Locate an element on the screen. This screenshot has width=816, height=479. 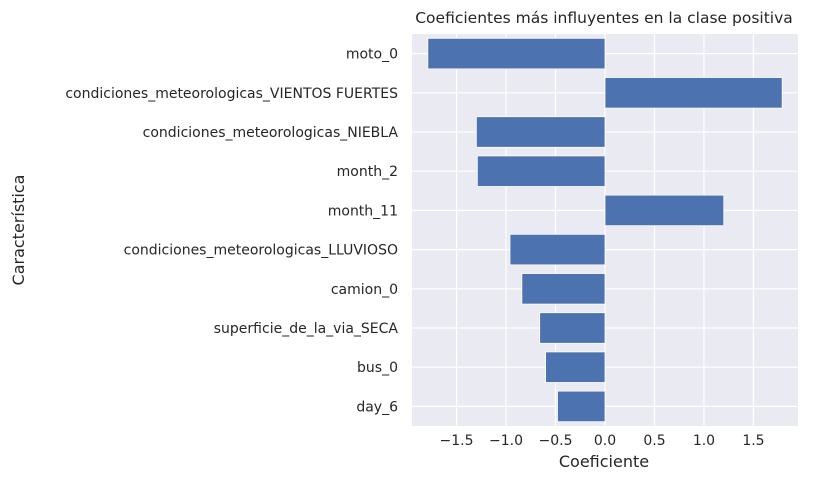
x-tick-label: 0.5 is located at coordinates (654, 441).